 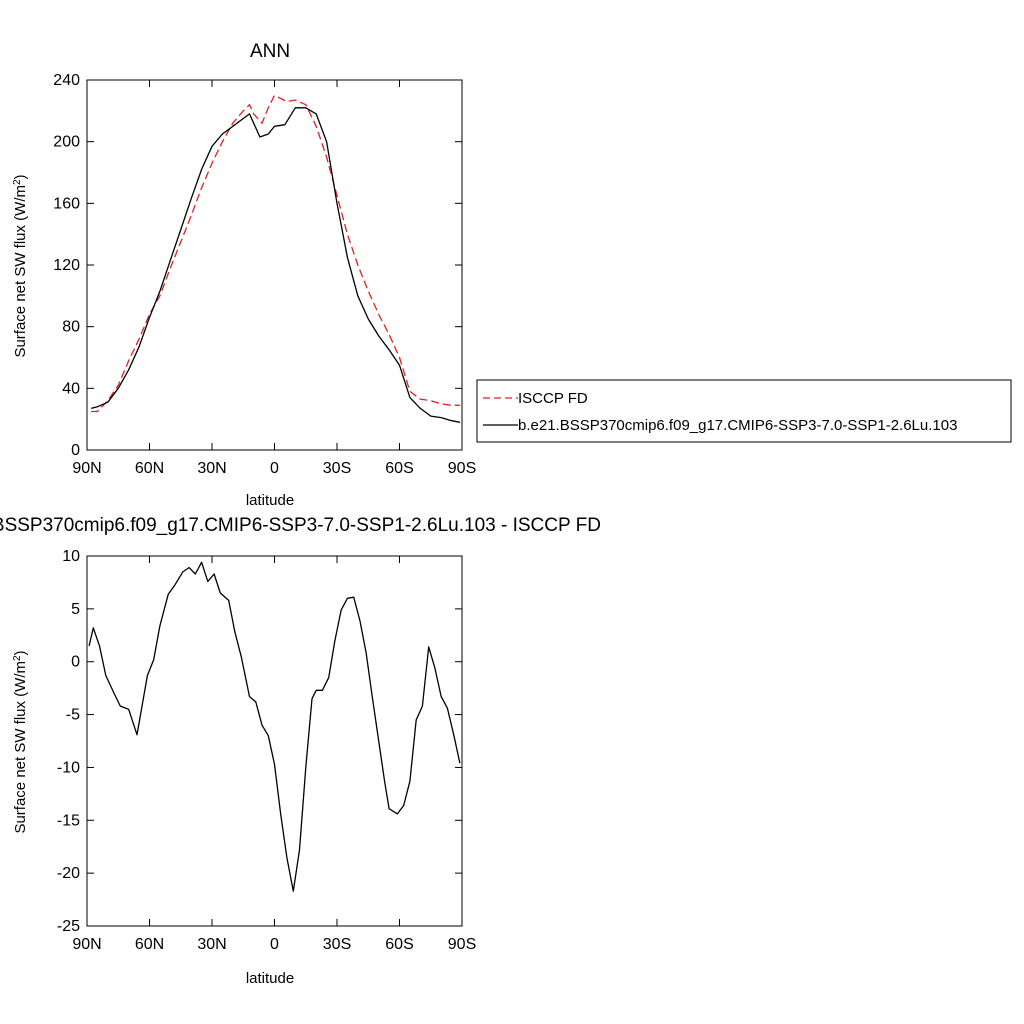 What do you see at coordinates (211, 944) in the screenshot?
I see `bottom-x-tick-label: 30N` at bounding box center [211, 944].